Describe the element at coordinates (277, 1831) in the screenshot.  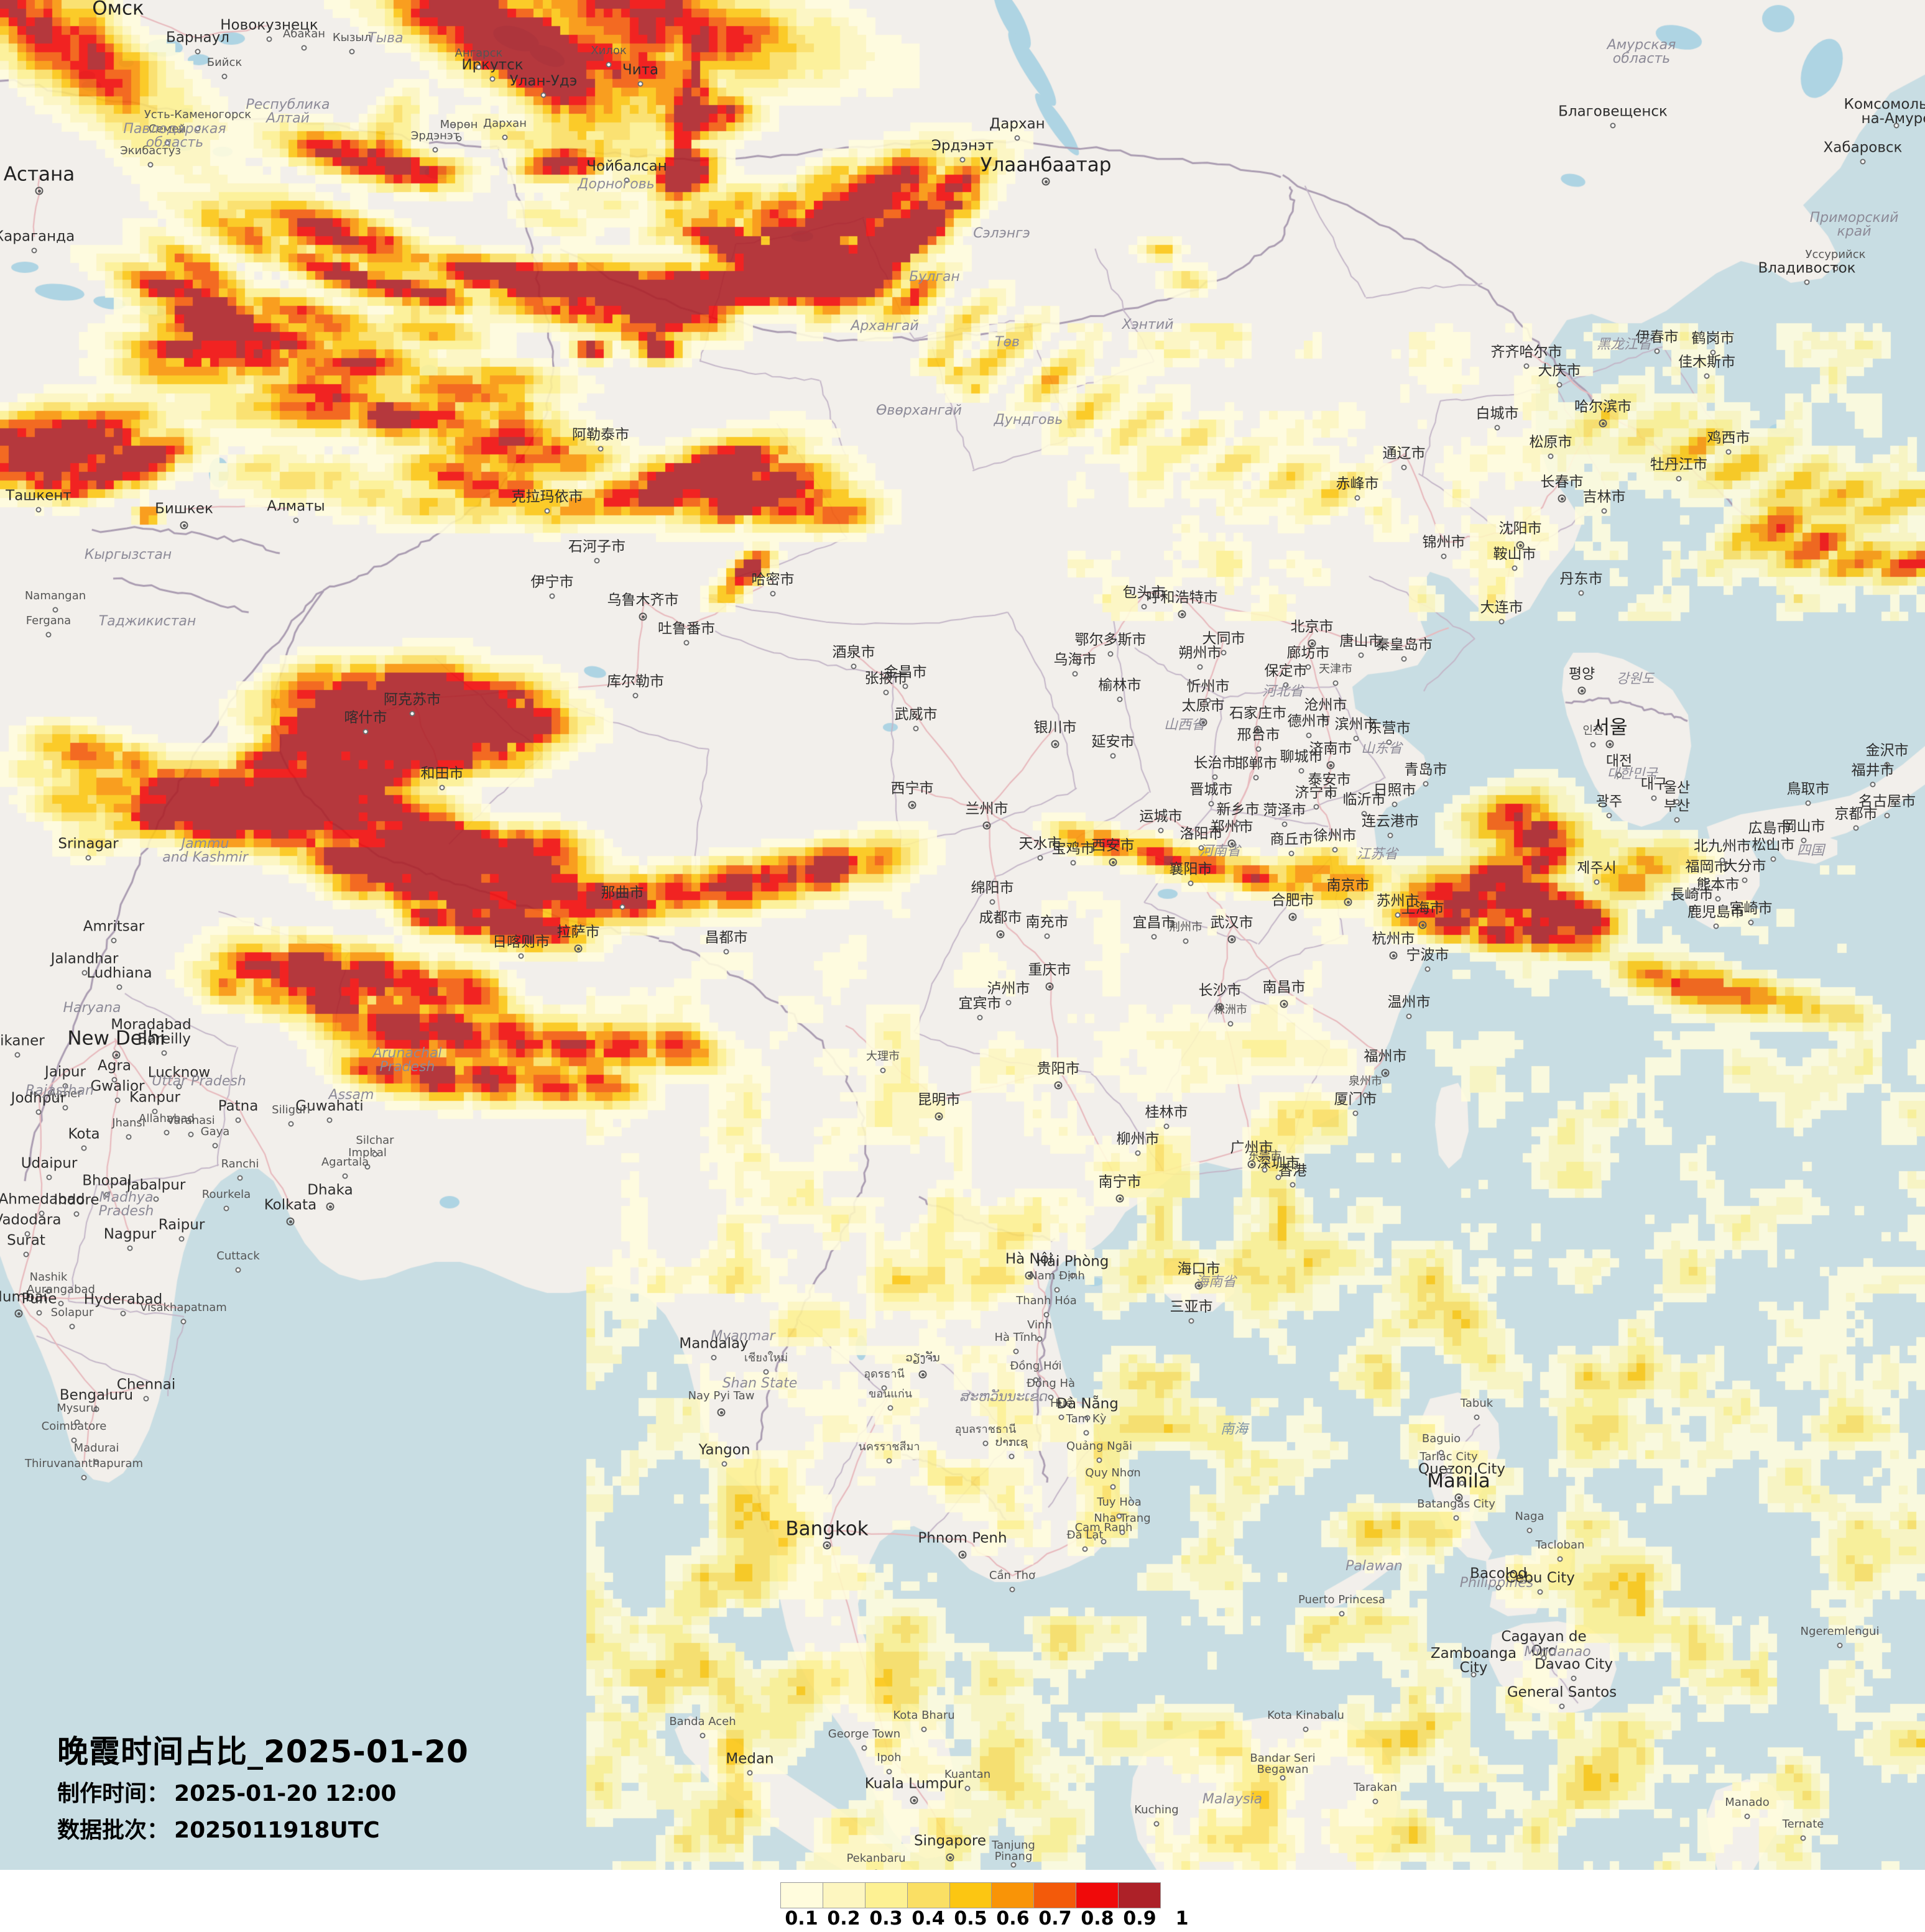
I see `data-batch-value: 2025011918UTC` at that location.